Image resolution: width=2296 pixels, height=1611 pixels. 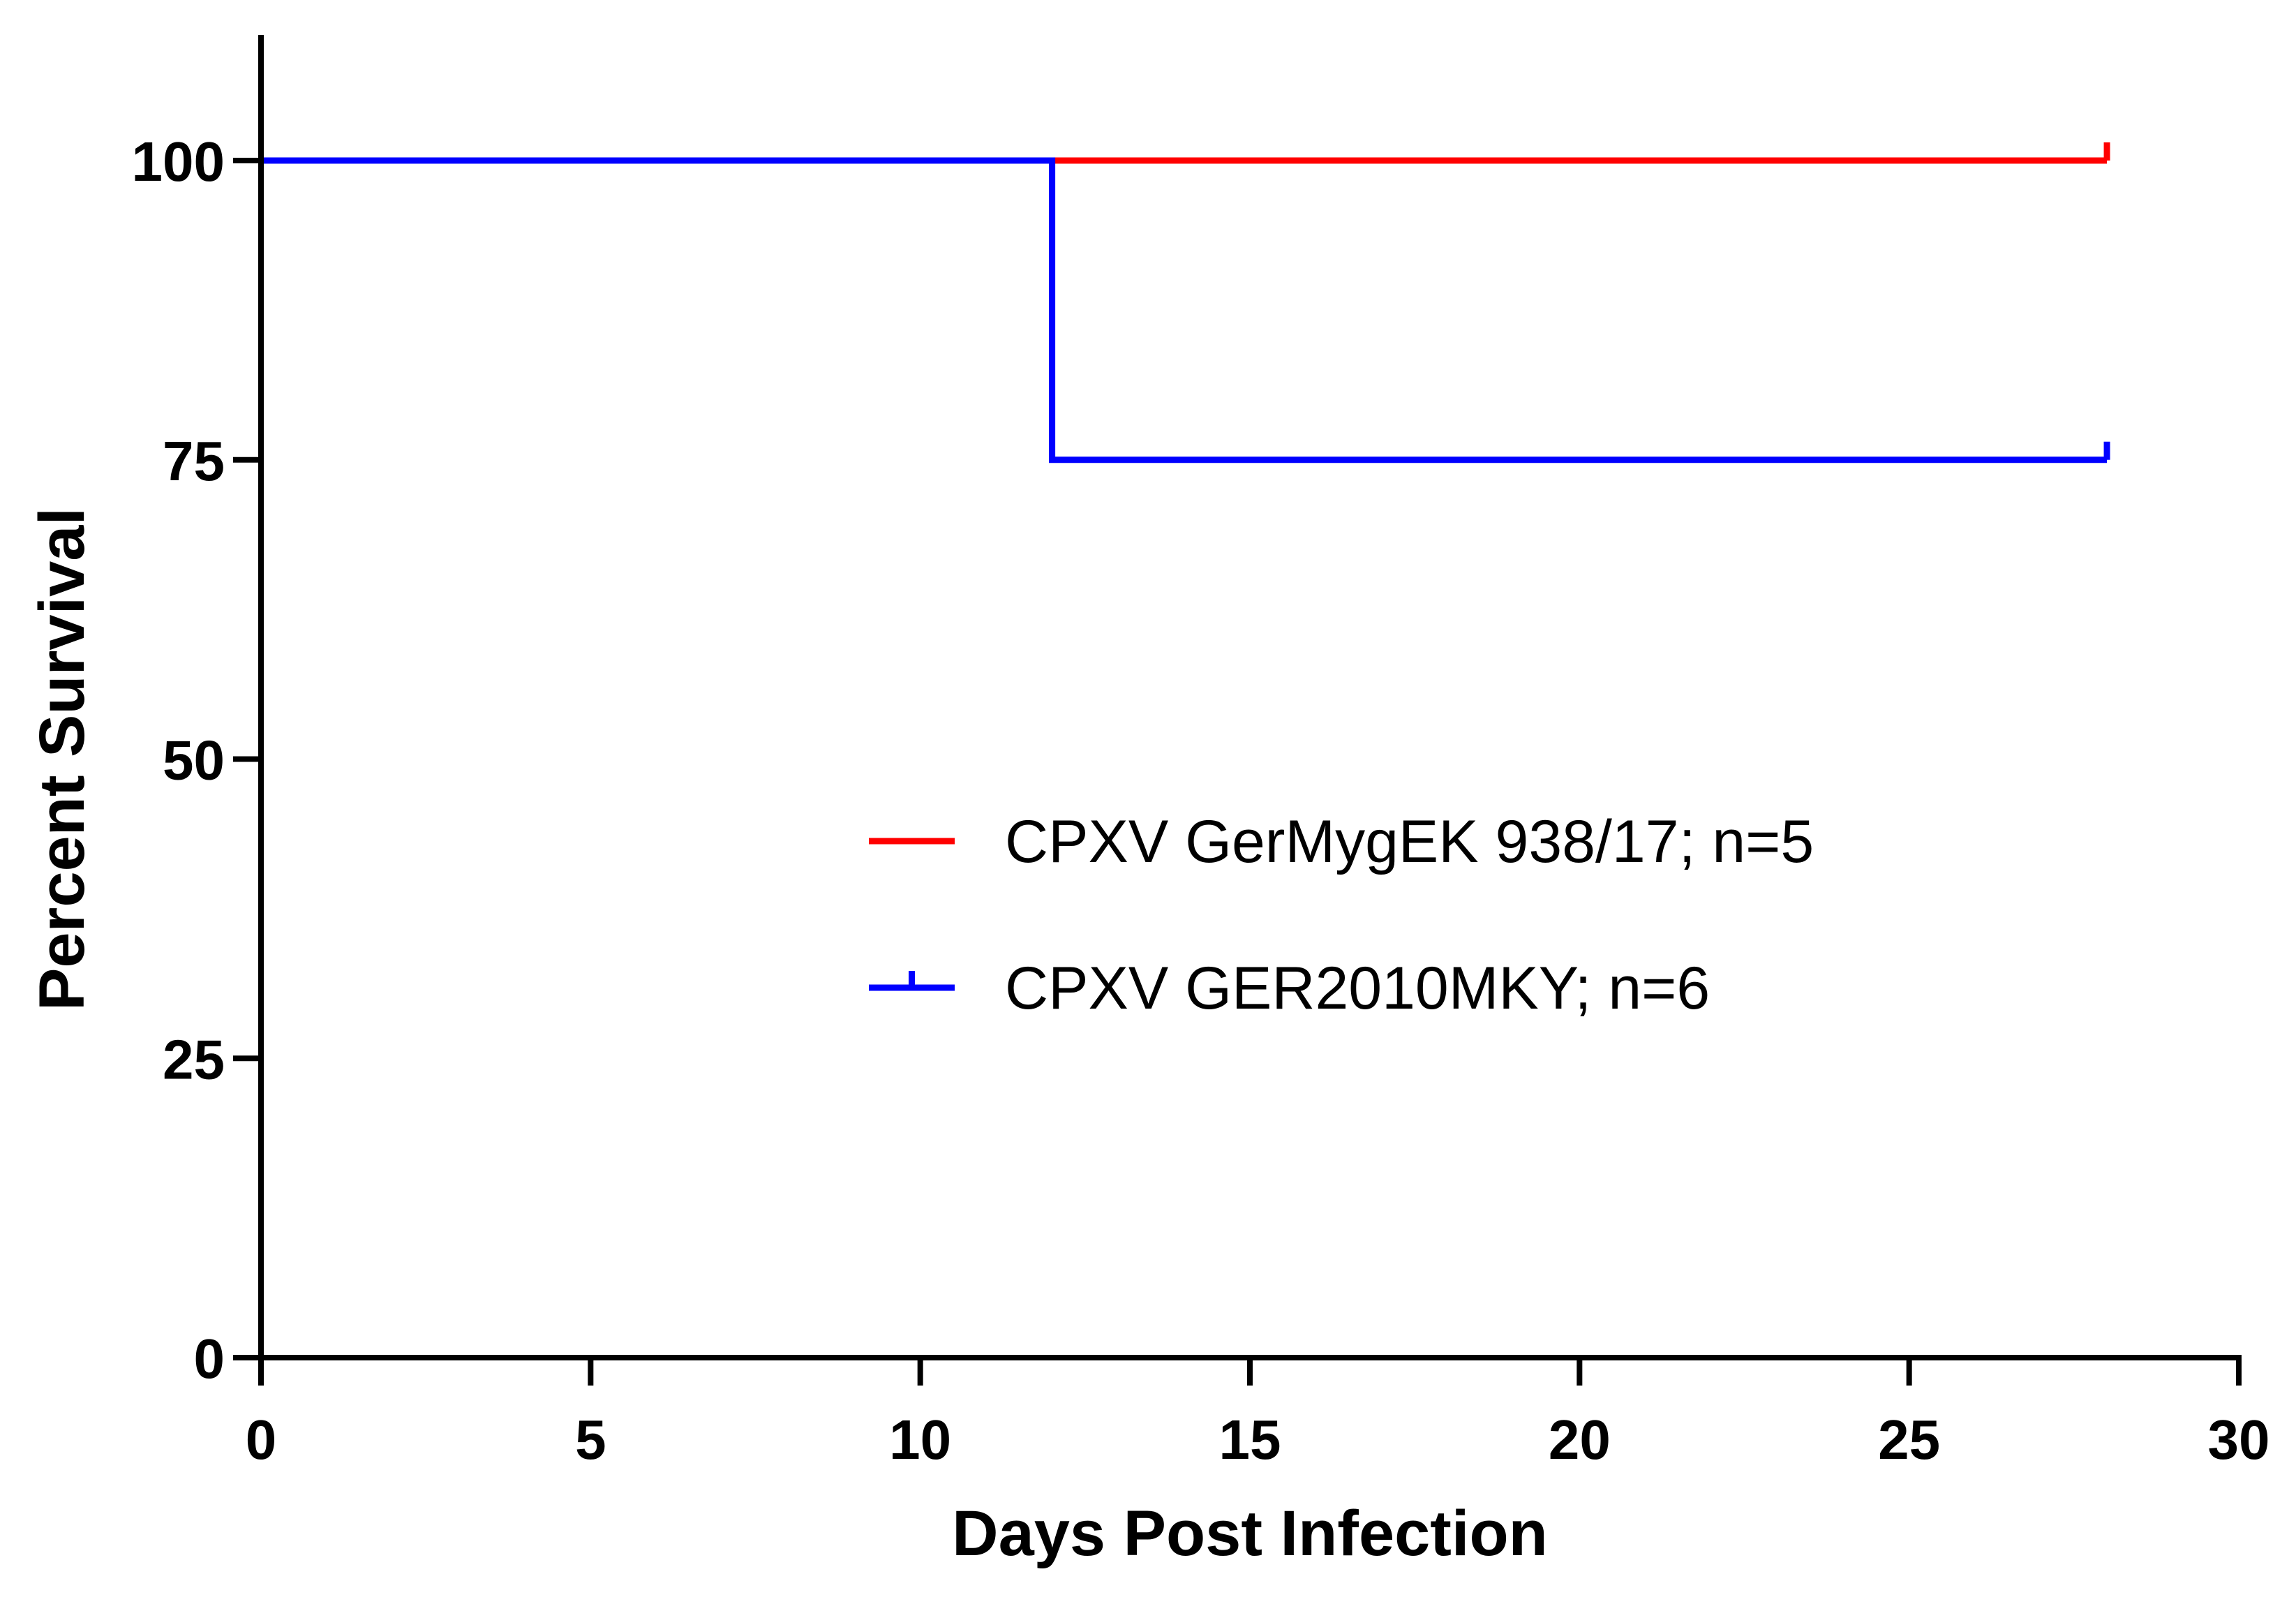 What do you see at coordinates (590, 1440) in the screenshot?
I see `x-tick-label: 5` at bounding box center [590, 1440].